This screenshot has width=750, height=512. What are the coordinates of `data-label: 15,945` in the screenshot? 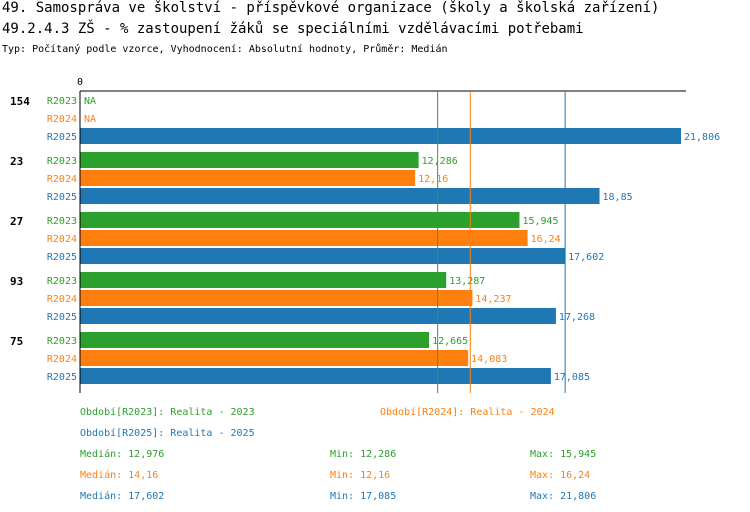 It's located at (540, 221).